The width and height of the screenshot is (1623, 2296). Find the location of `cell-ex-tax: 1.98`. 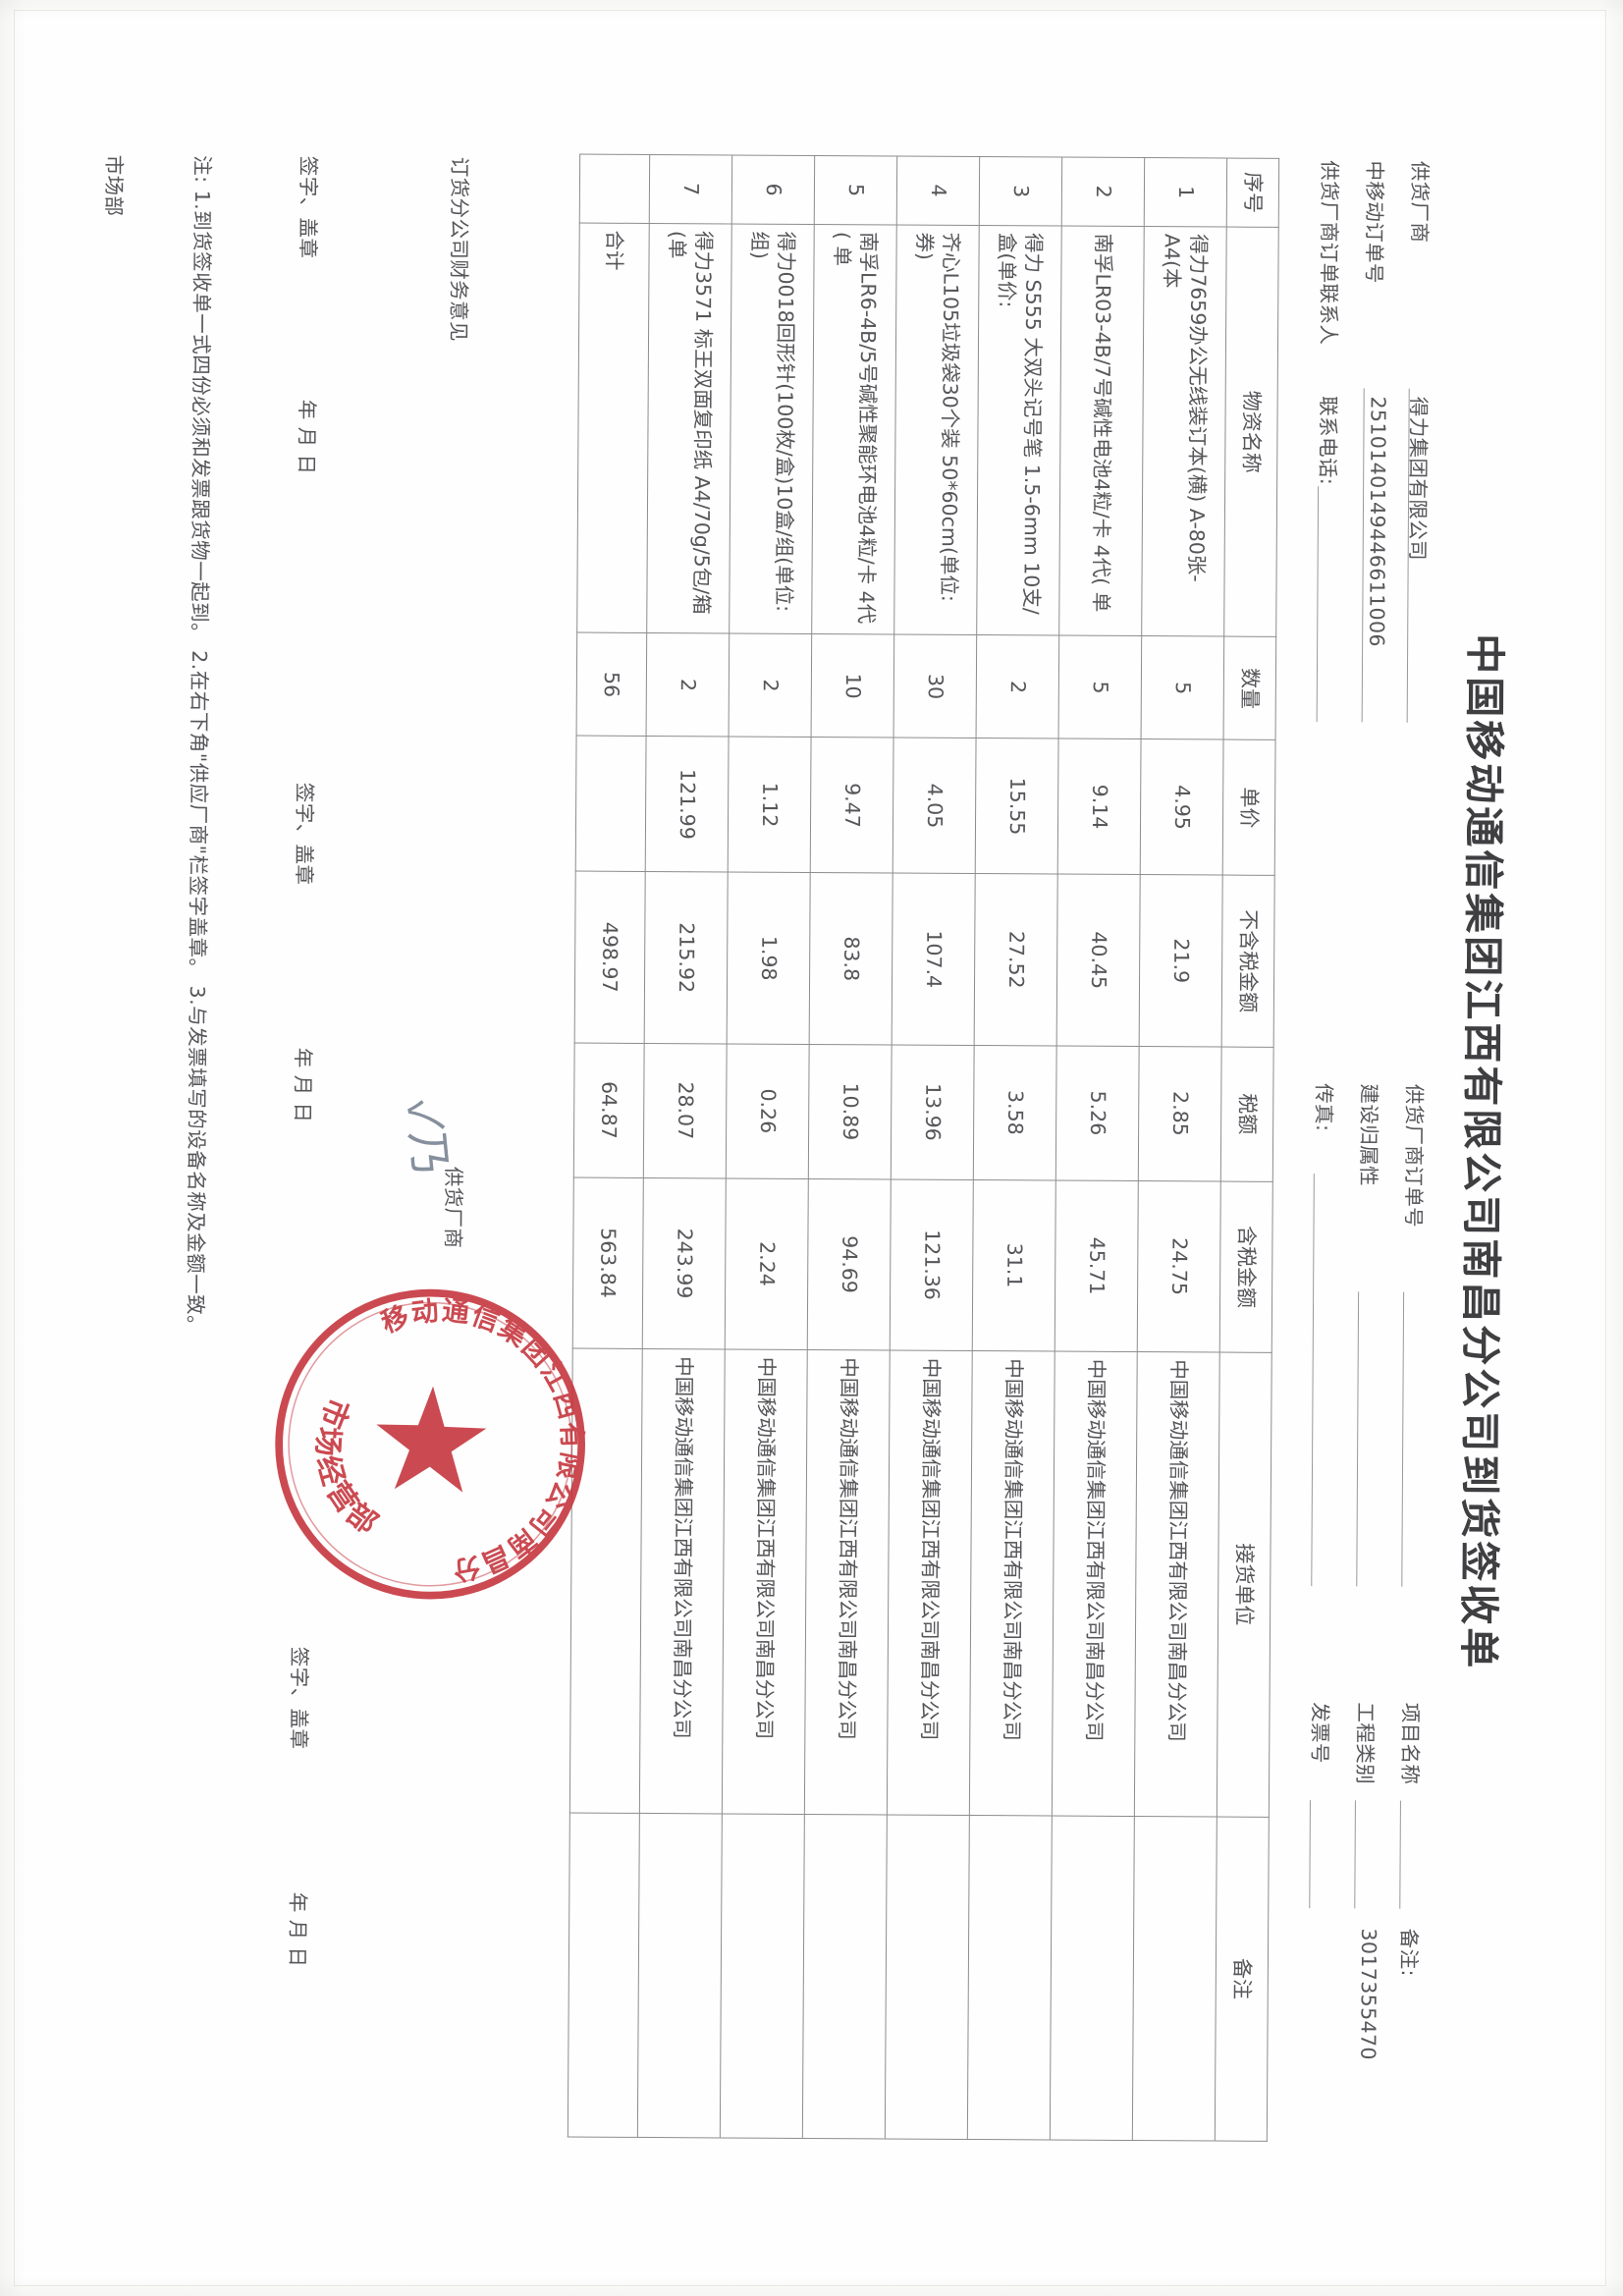

cell-ex-tax: 1.98 is located at coordinates (768, 958).